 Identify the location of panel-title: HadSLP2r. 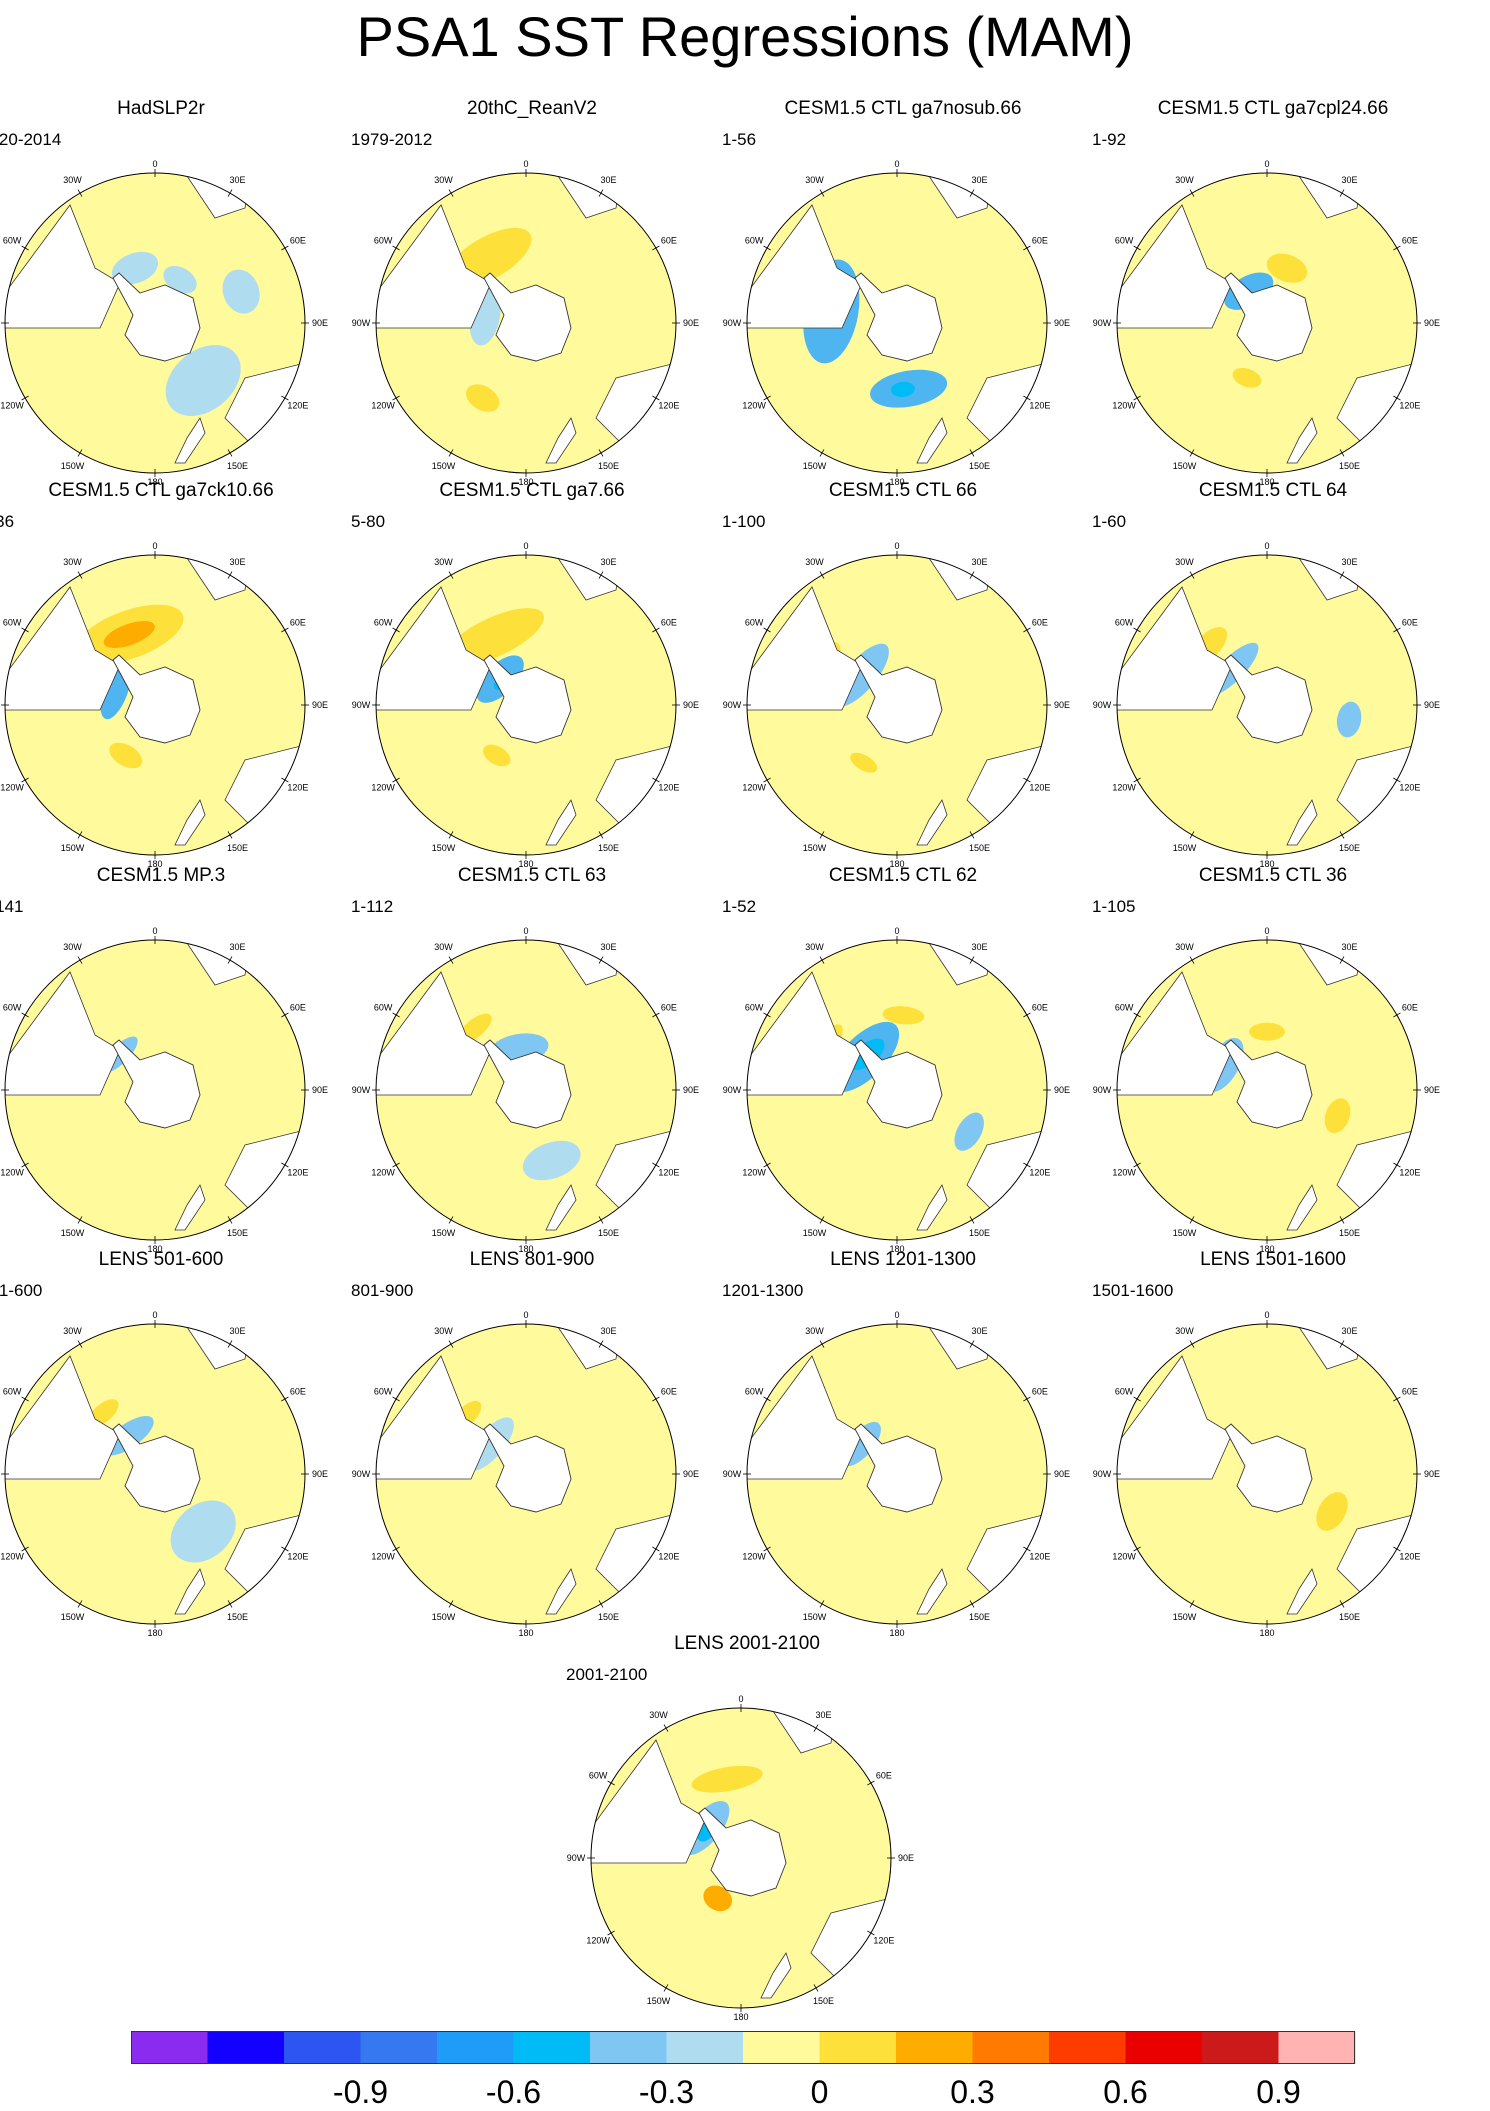
(161, 108).